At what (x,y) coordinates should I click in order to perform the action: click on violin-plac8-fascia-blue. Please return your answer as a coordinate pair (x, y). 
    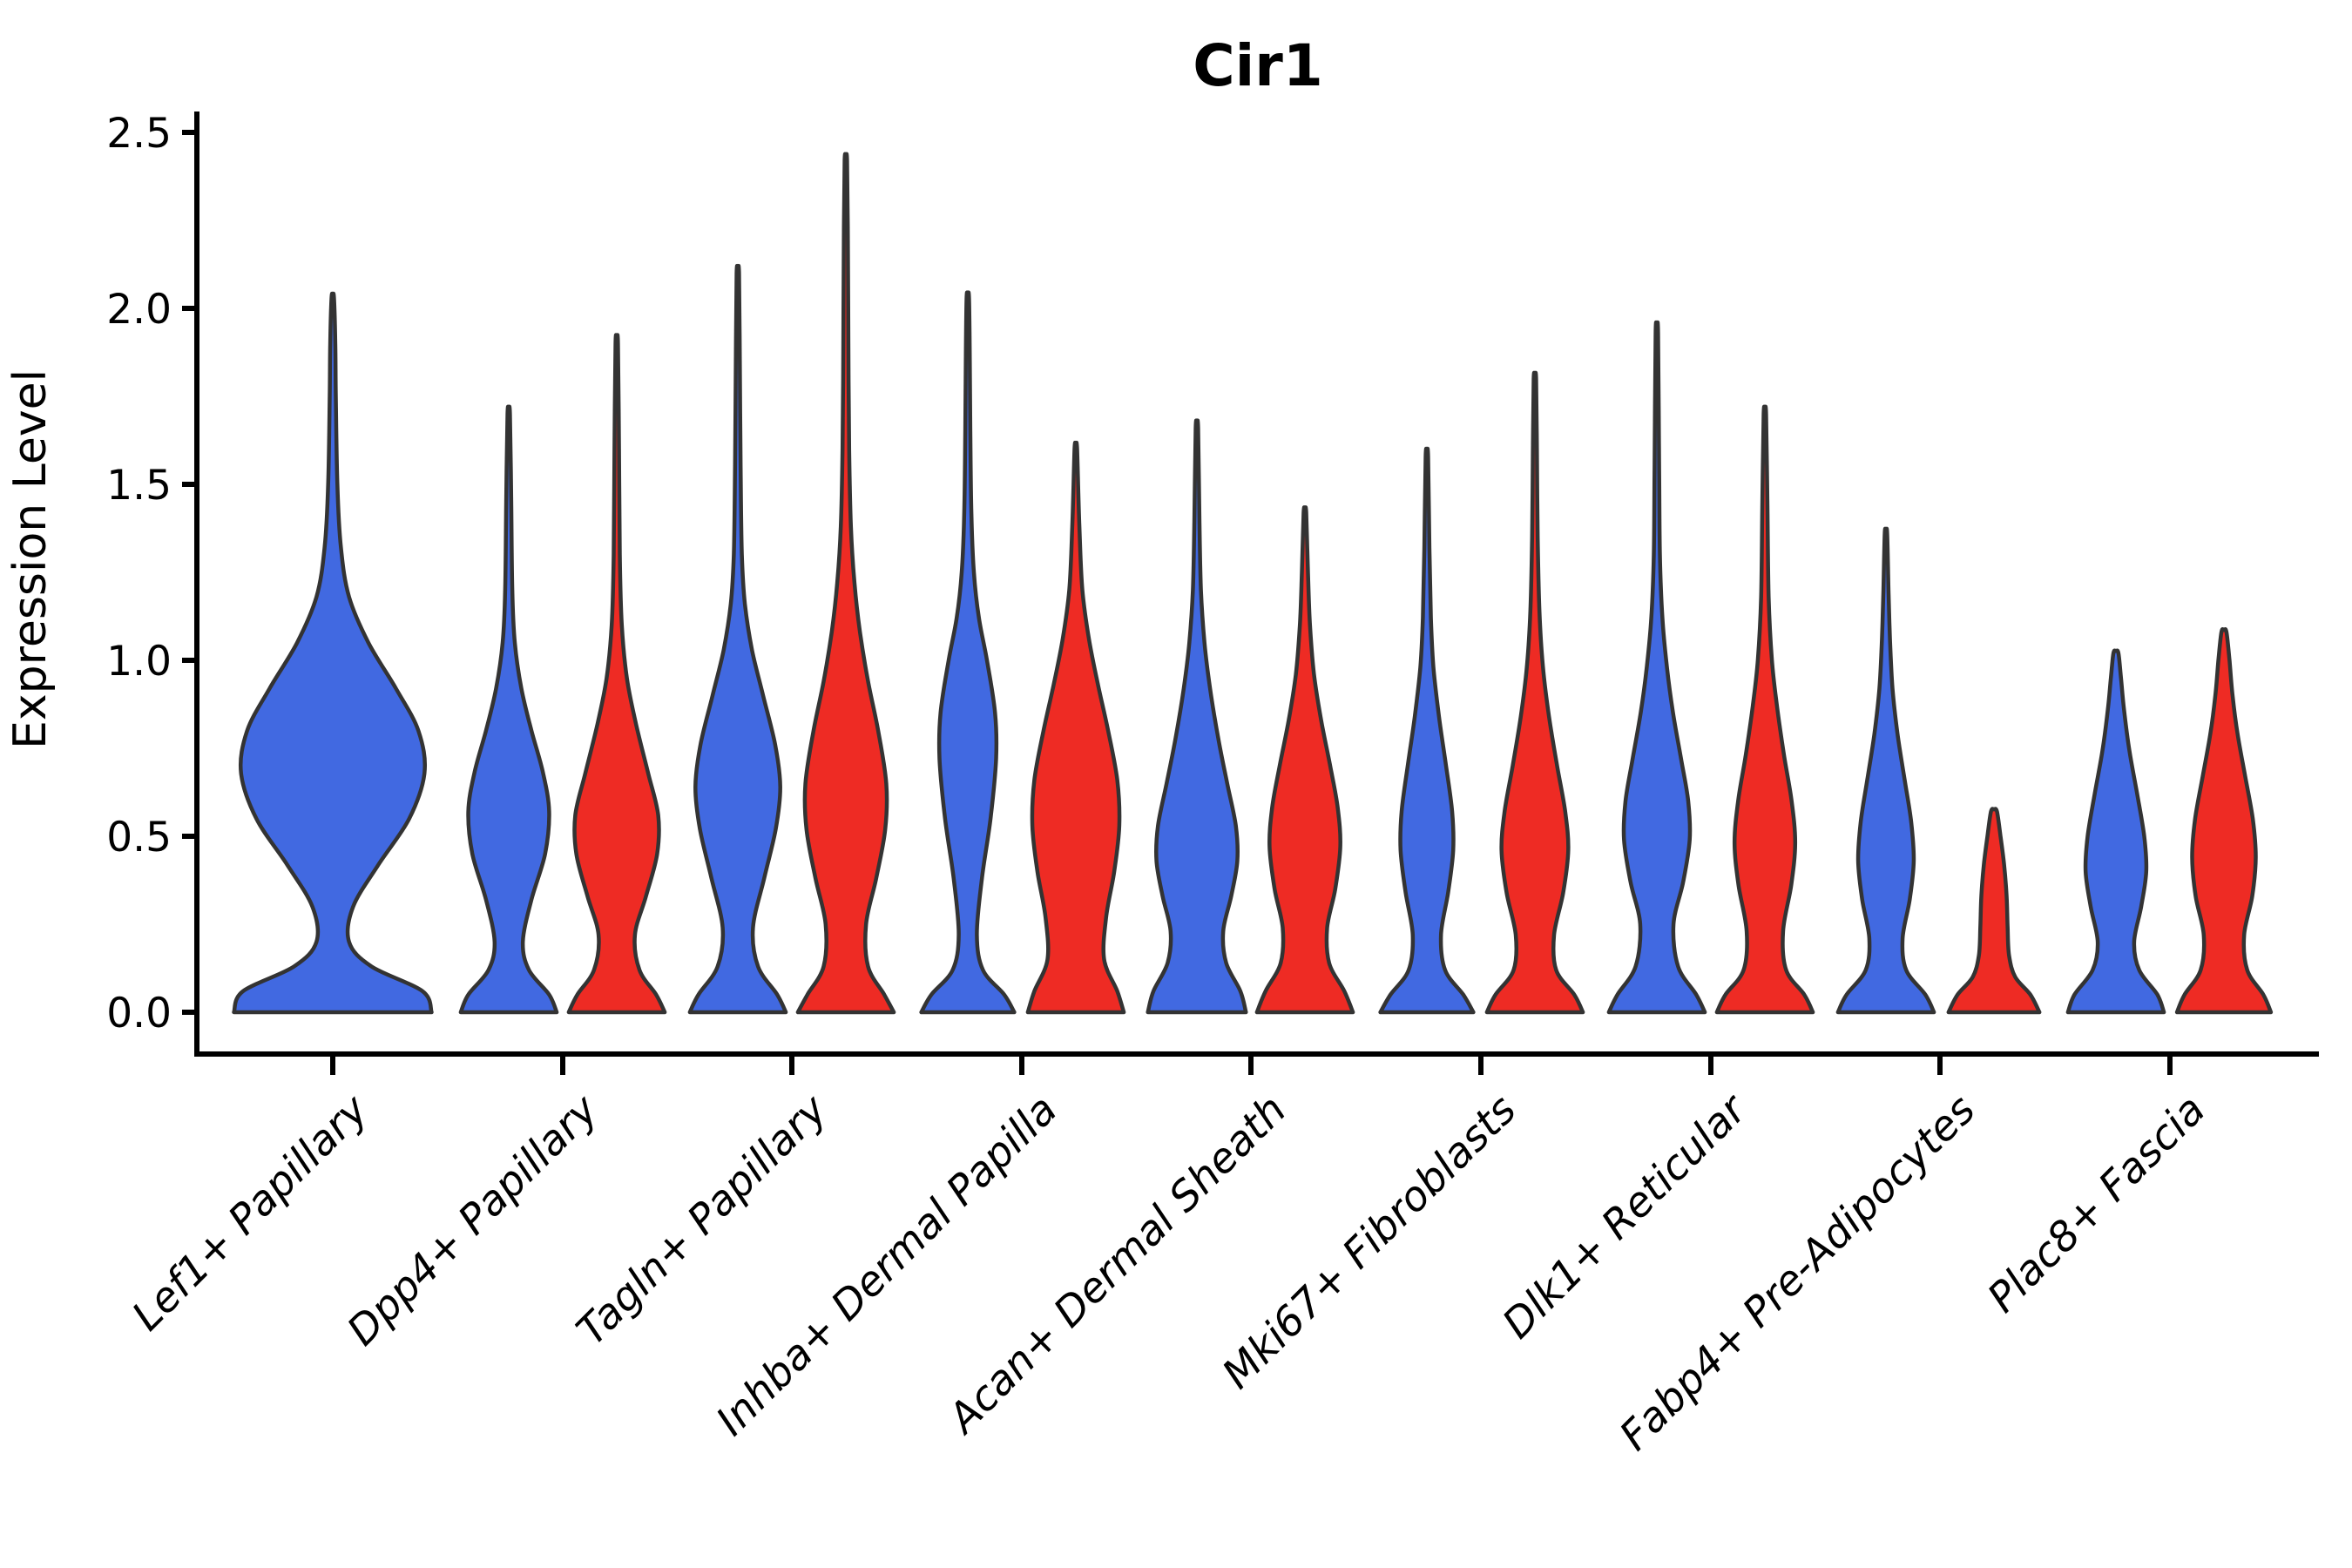
    Looking at the image, I should click on (2115, 831).